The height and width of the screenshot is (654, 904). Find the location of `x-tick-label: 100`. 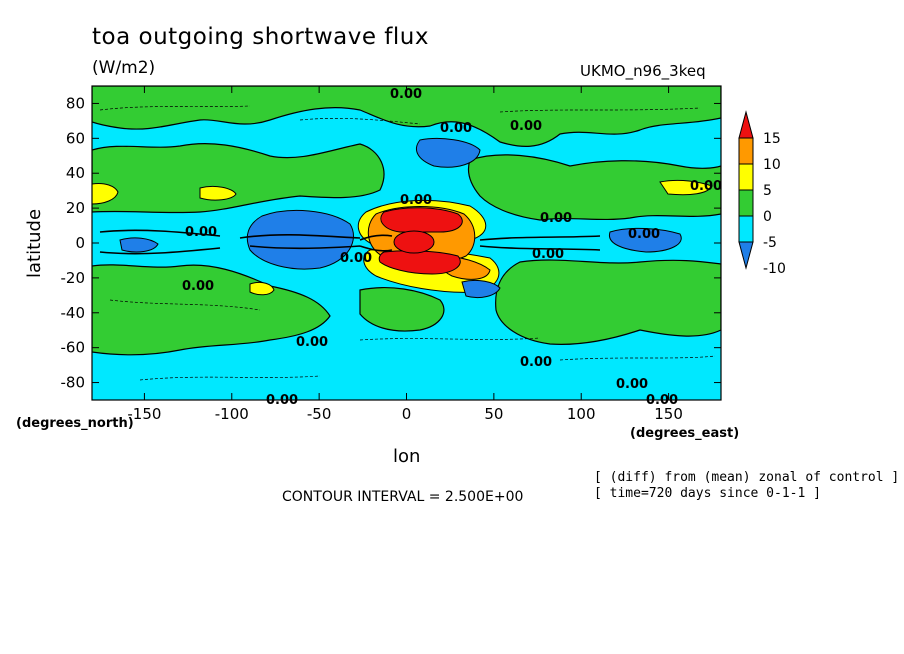

x-tick-label: 100 is located at coordinates (581, 414).